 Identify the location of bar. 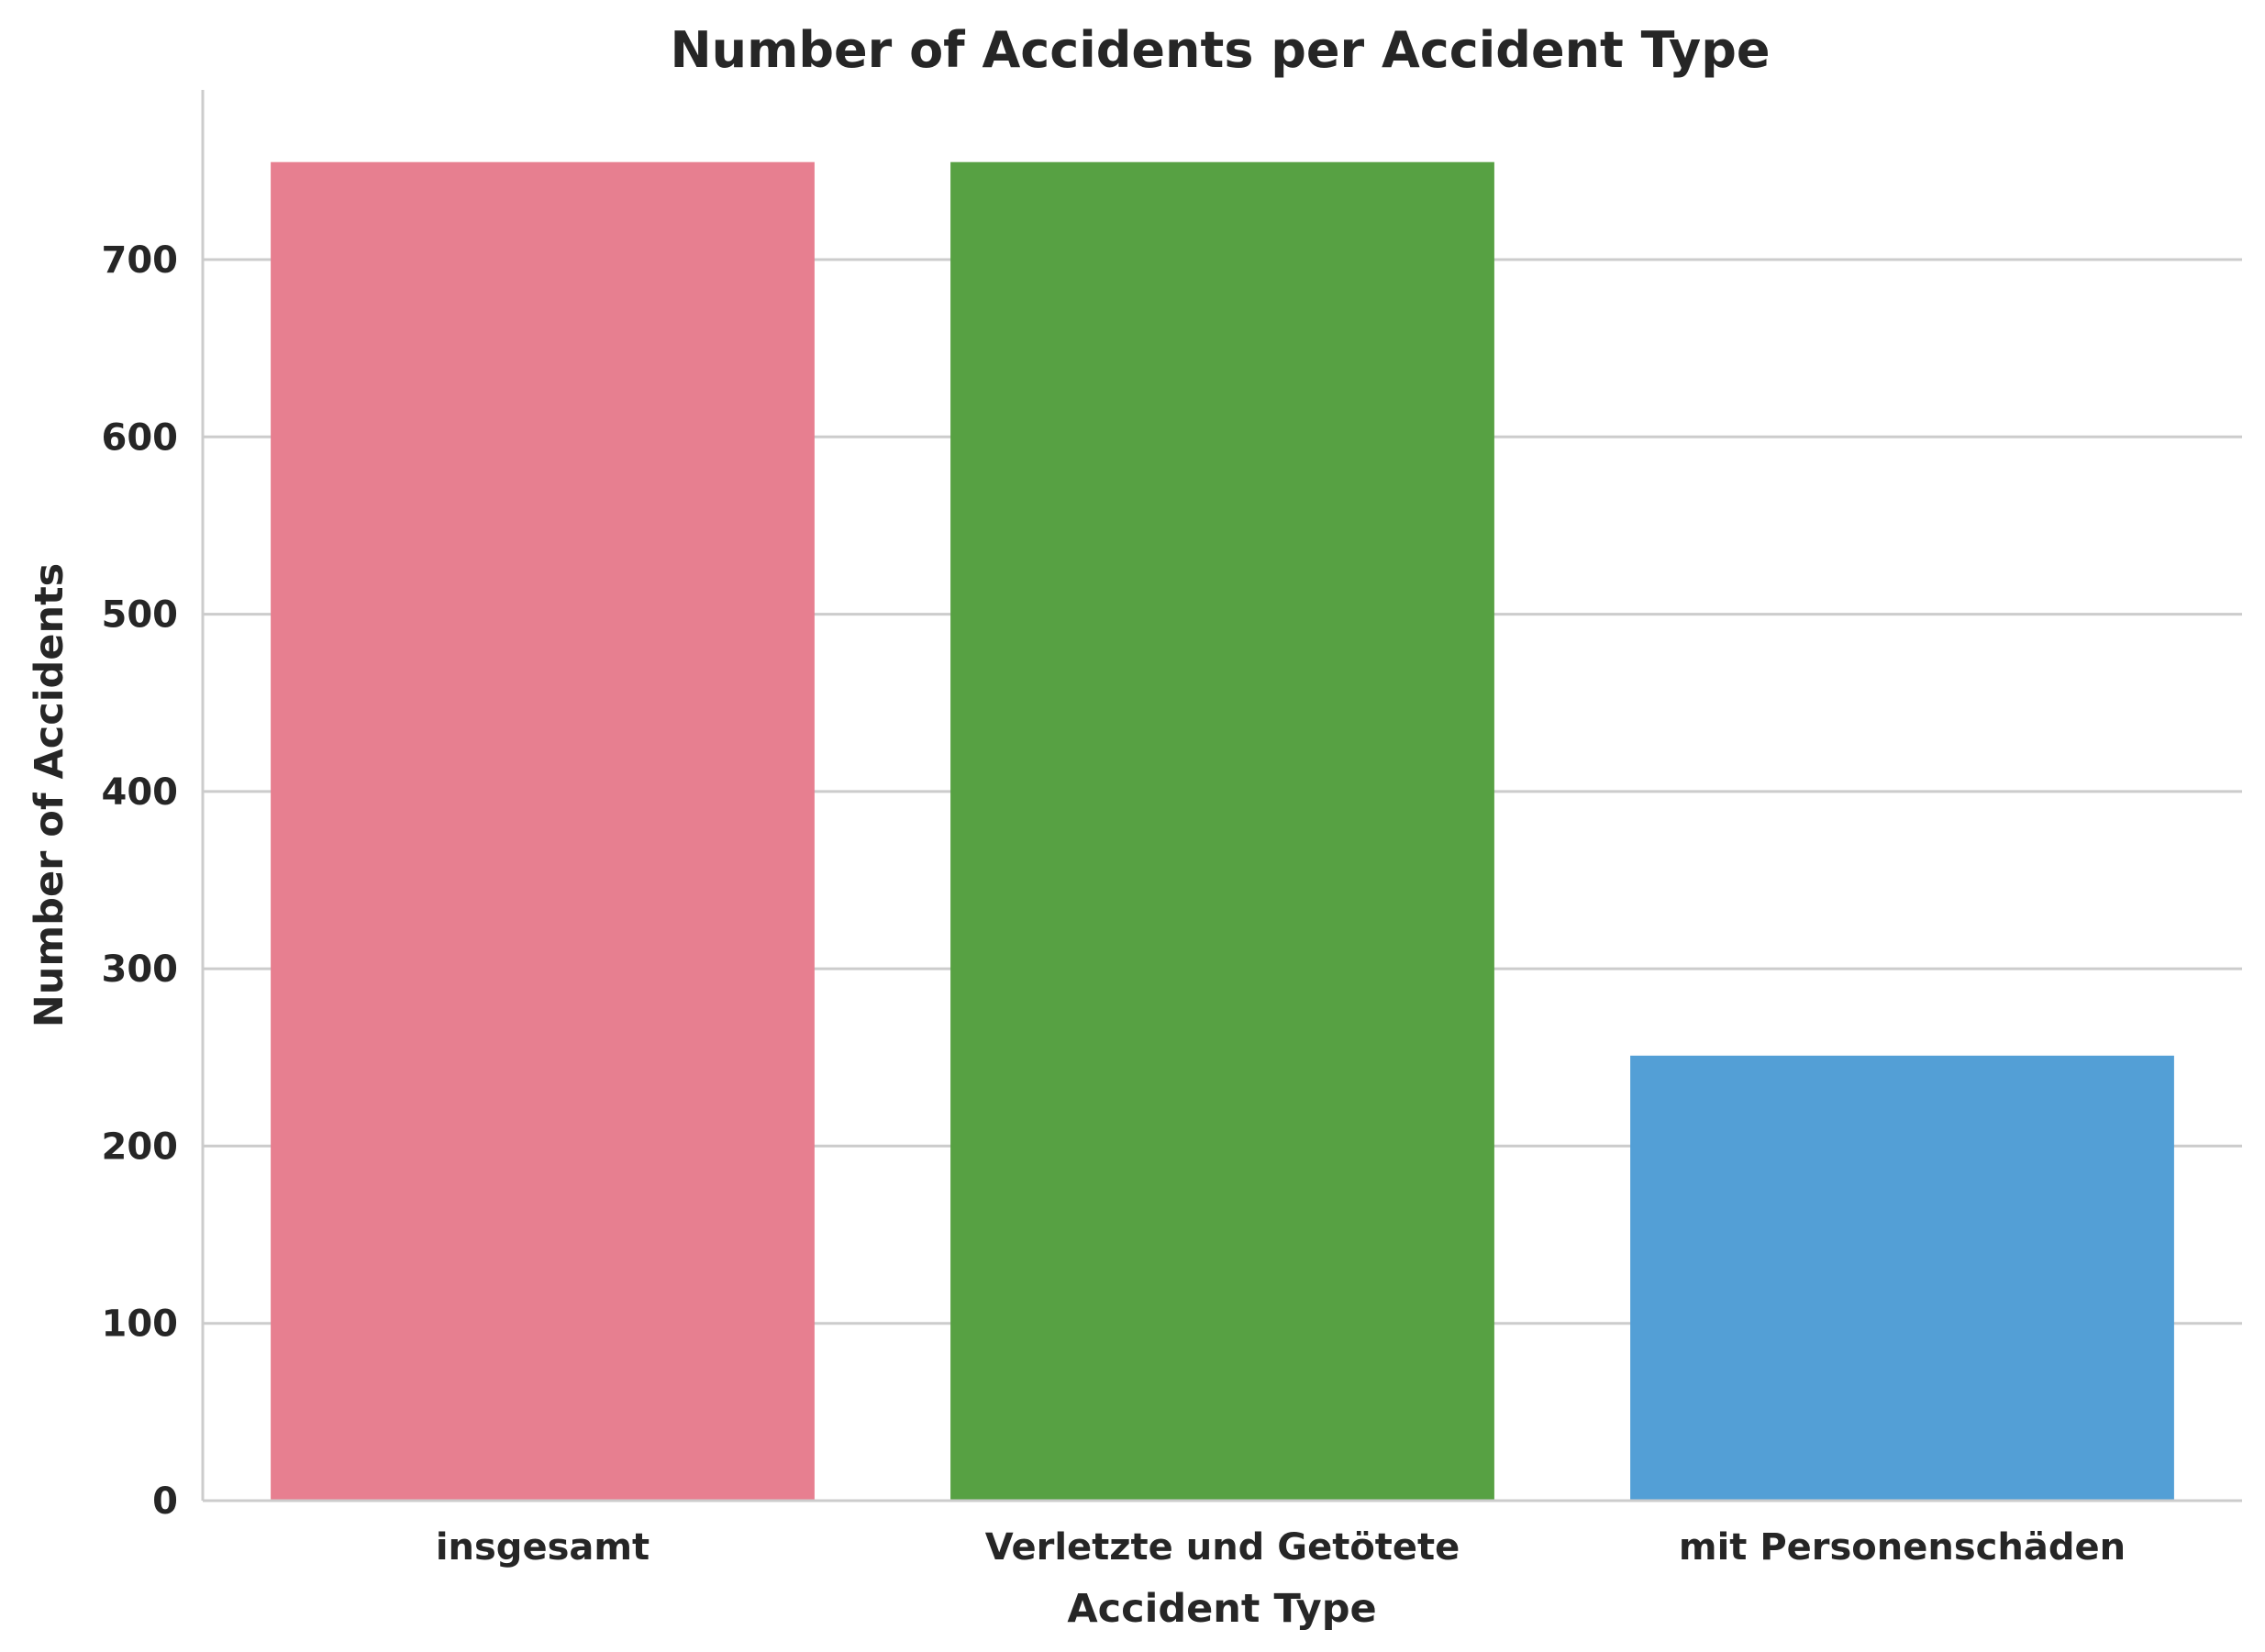
(1902, 1278).